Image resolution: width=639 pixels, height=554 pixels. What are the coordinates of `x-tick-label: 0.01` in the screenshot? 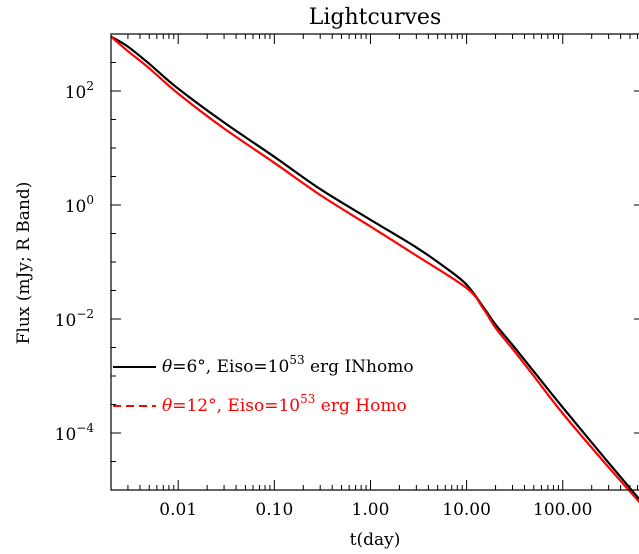 It's located at (178, 510).